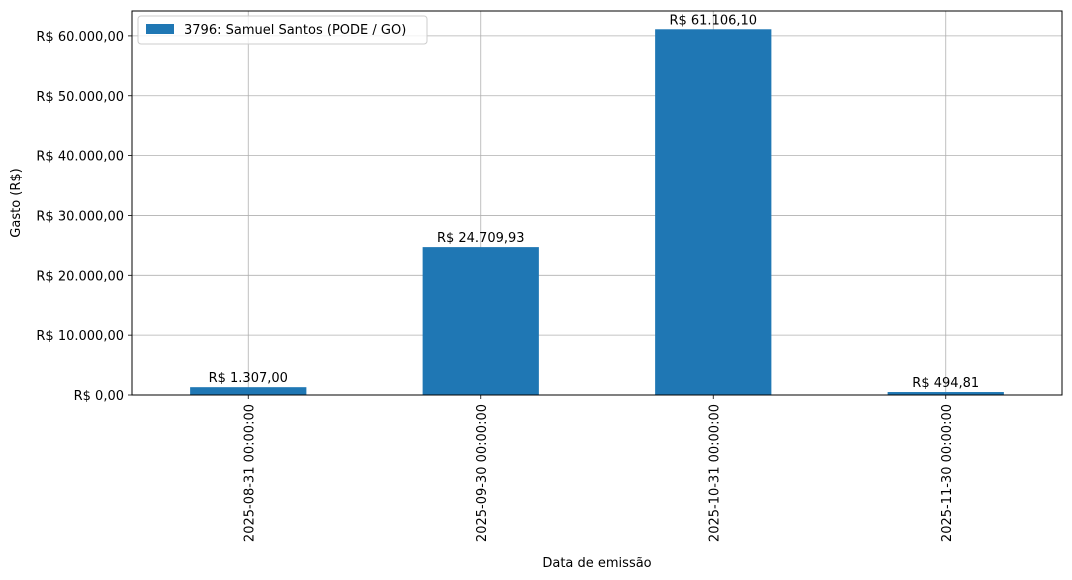 The width and height of the screenshot is (1072, 580). What do you see at coordinates (947, 473) in the screenshot?
I see `x-tick-label: 2025-11-30 00:00:00` at bounding box center [947, 473].